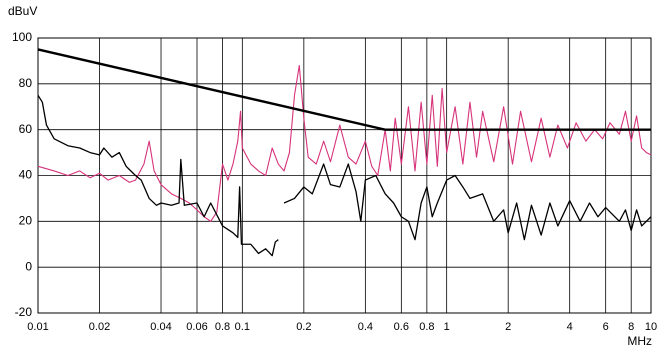  Describe the element at coordinates (26, 175) in the screenshot. I see `y-tick-label: 40` at that location.